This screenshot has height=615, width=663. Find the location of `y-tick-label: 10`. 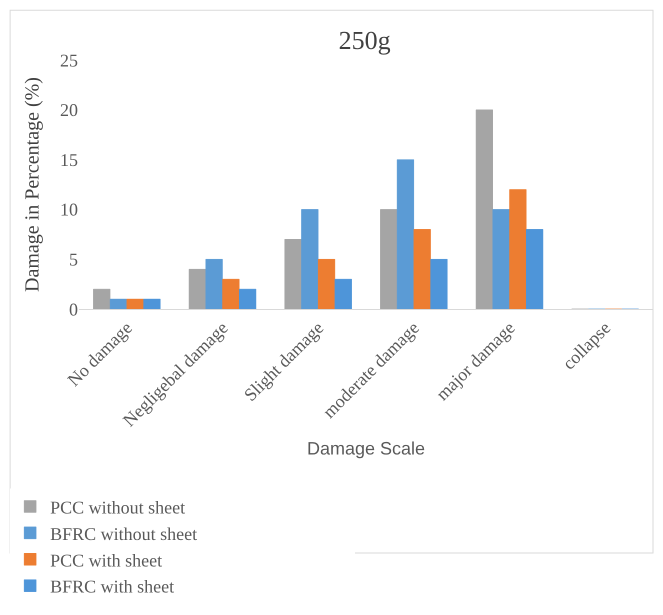

y-tick-label: 10 is located at coordinates (69, 210).